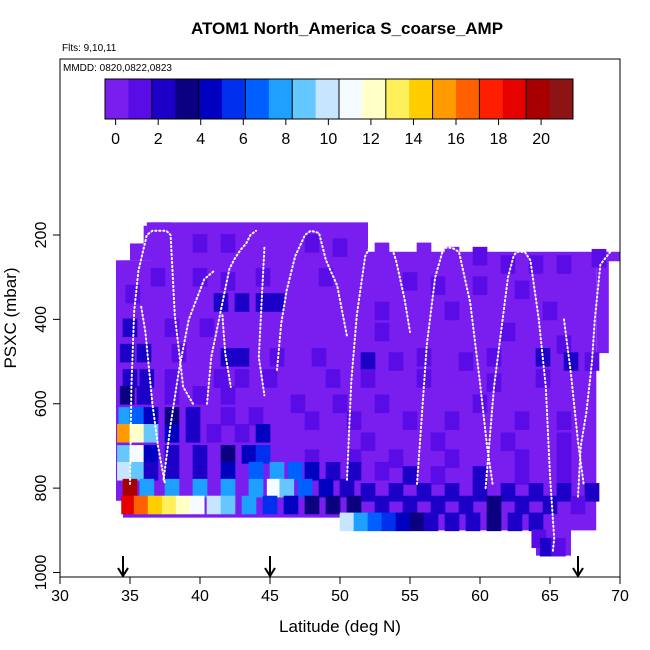 Image resolution: width=650 pixels, height=650 pixels. I want to click on y-tick-label: 1000, so click(41, 573).